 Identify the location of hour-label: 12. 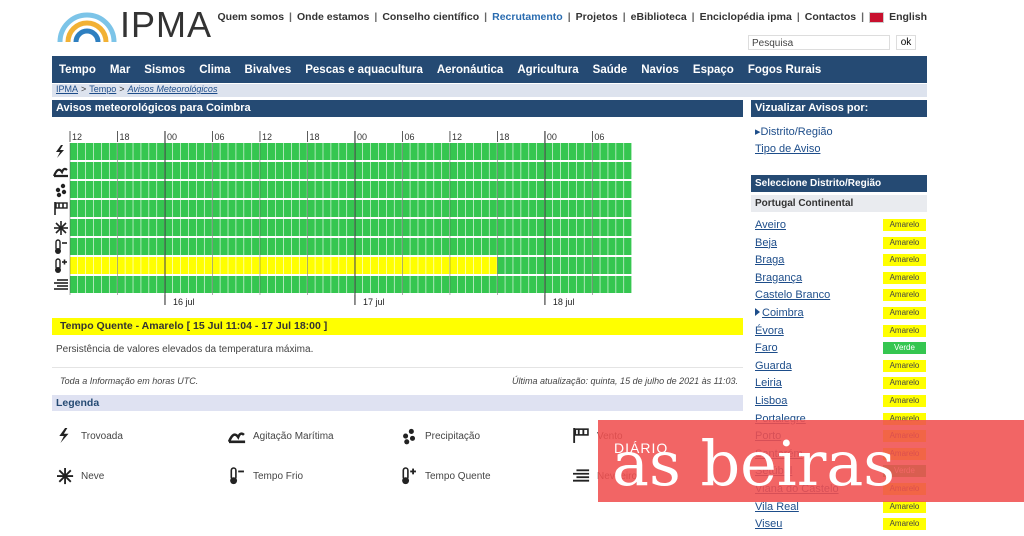
(77, 137).